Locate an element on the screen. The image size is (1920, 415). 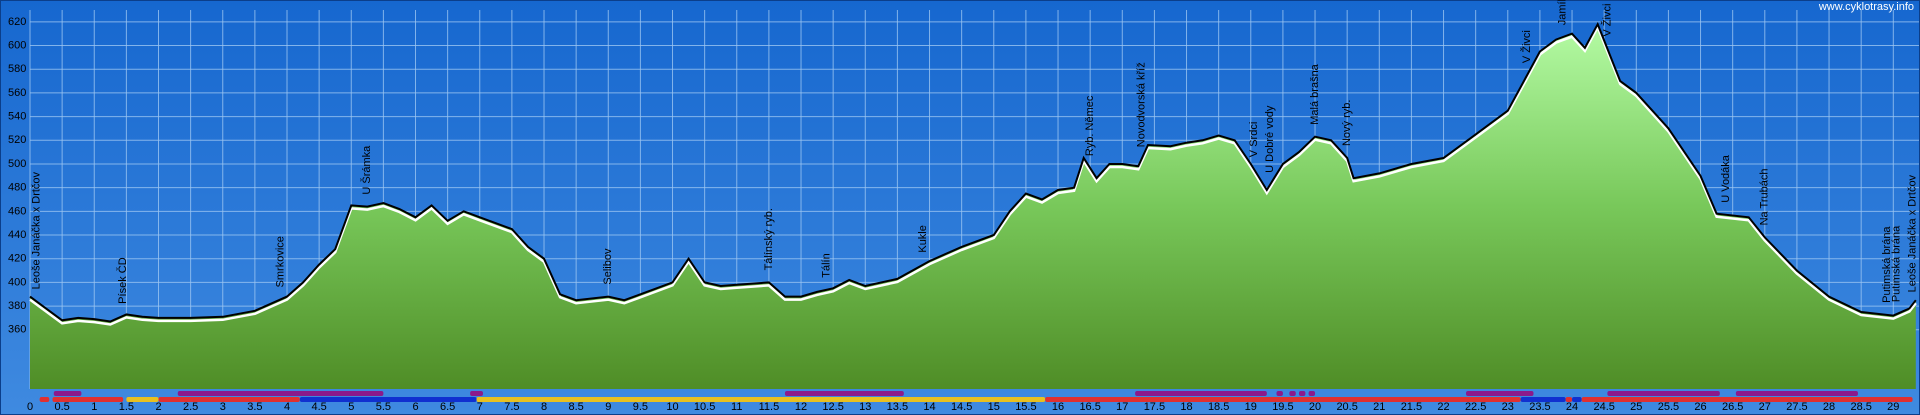
x-tick-label: 22.5 is located at coordinates (1475, 407).